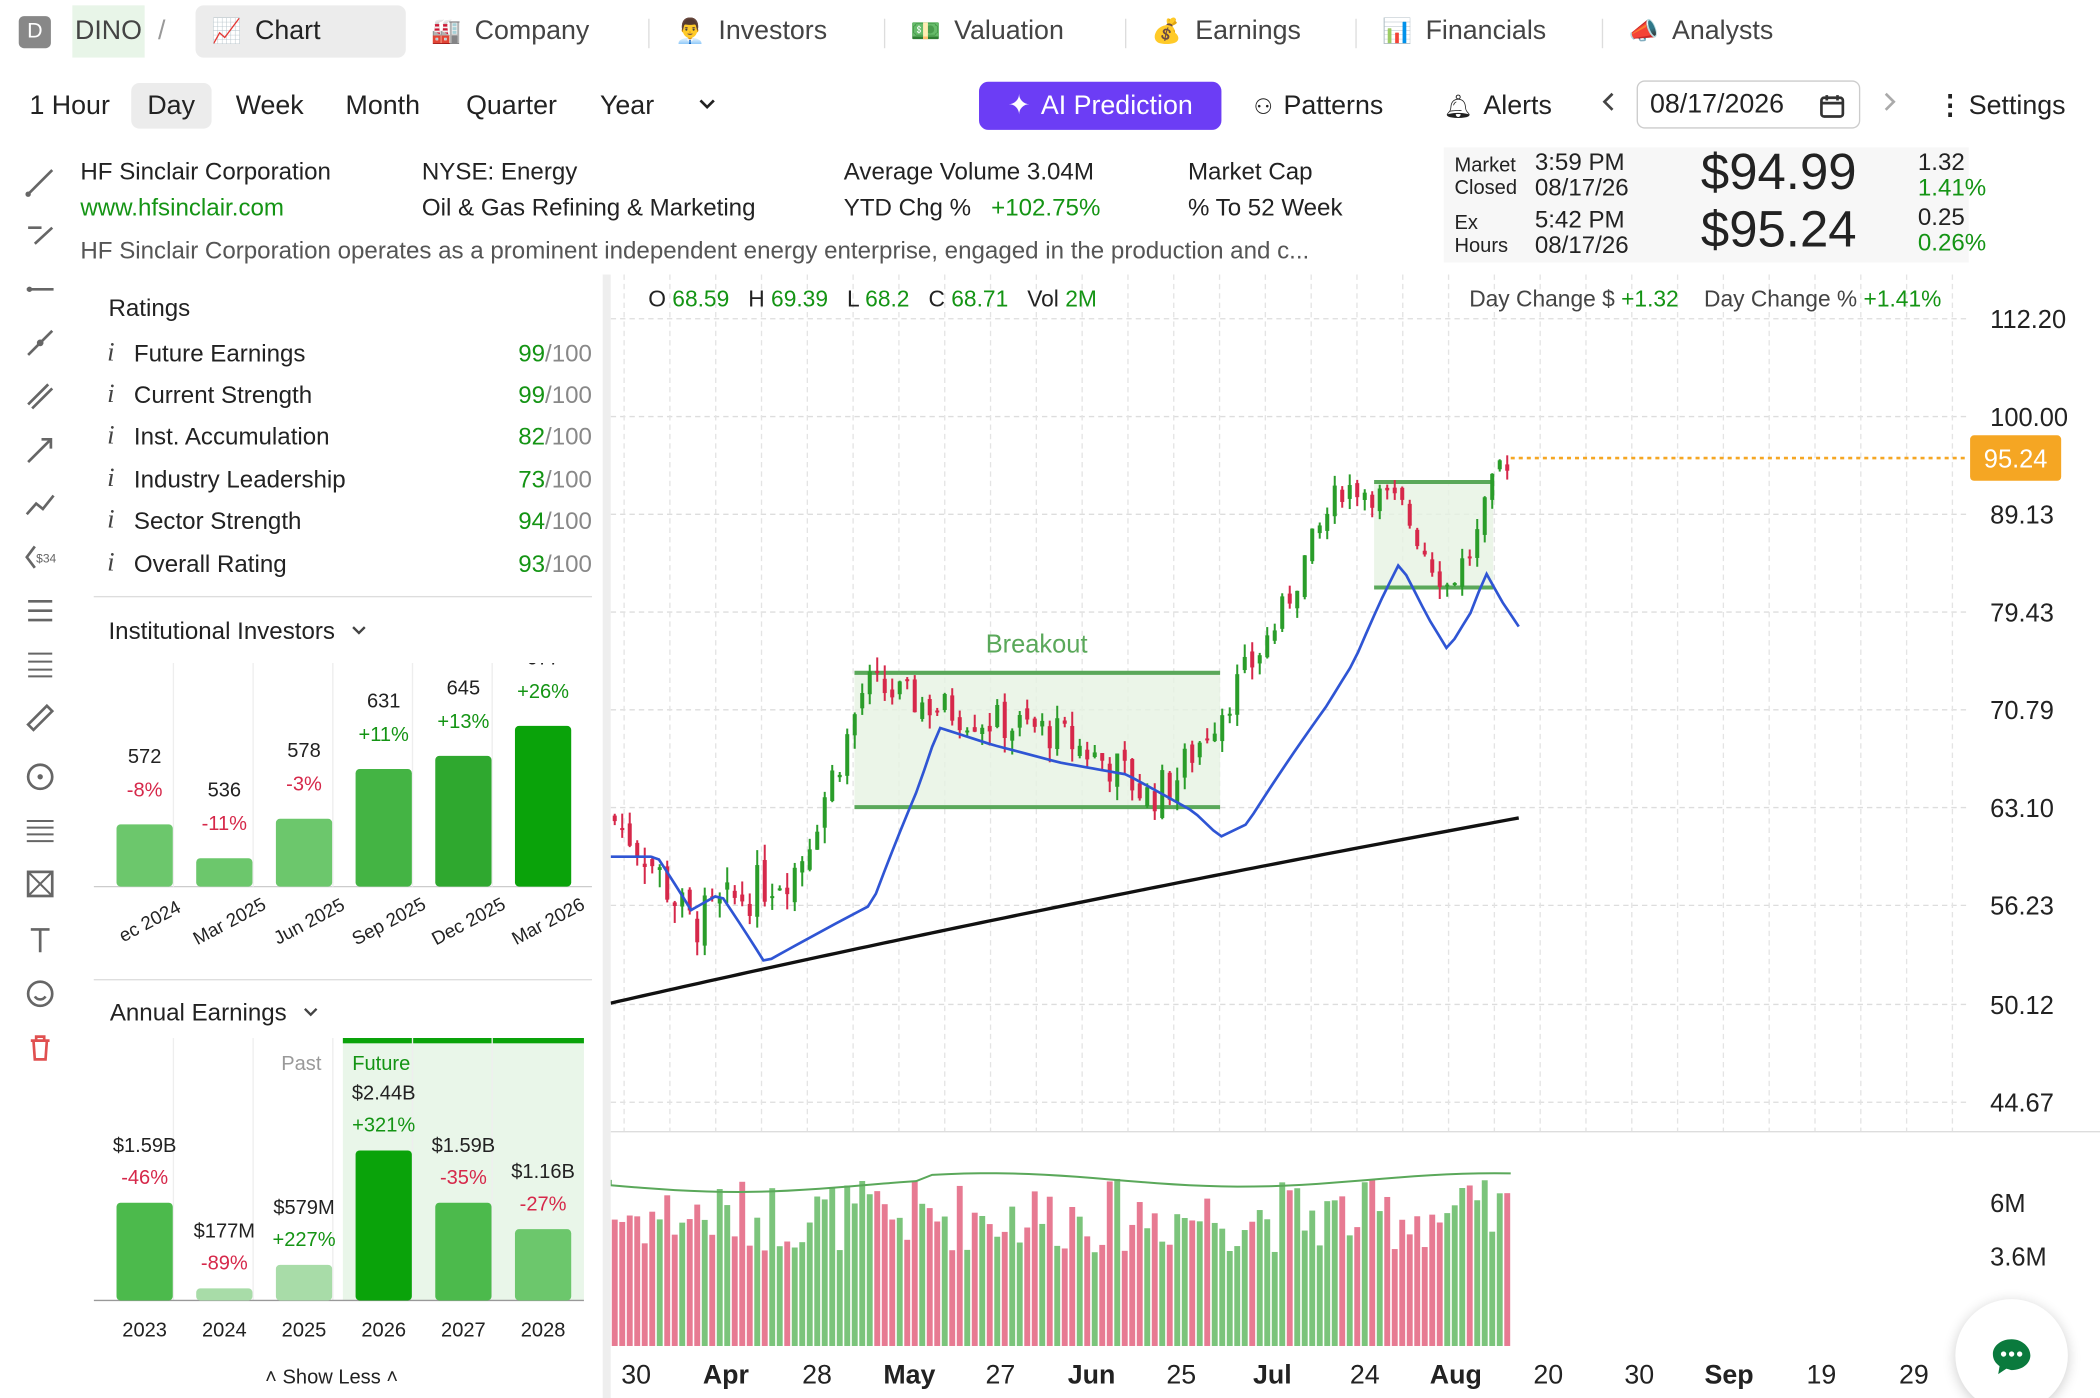 The height and width of the screenshot is (1398, 2100). I want to click on tab-analysts: 📣 Analysts, so click(1701, 31).